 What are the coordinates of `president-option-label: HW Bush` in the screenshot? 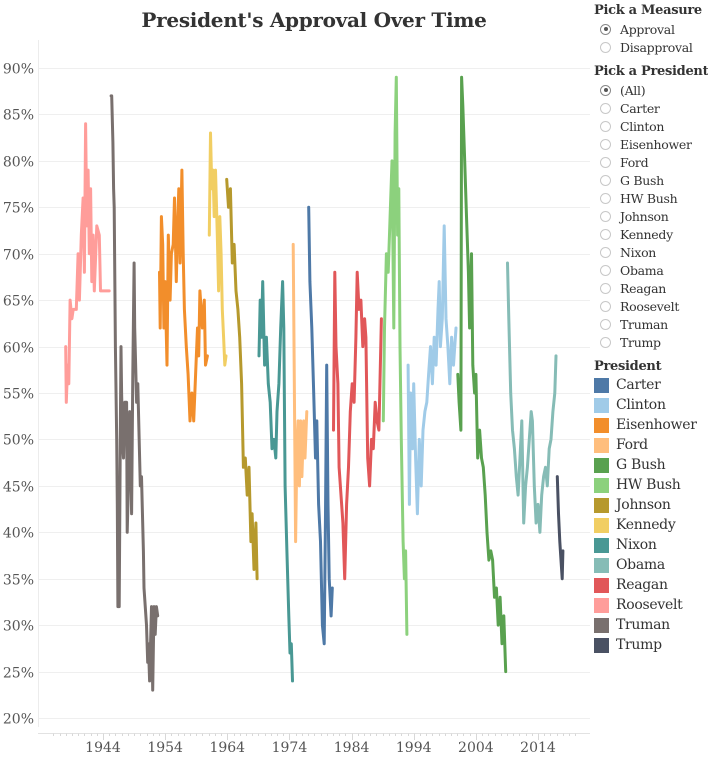 It's located at (649, 198).